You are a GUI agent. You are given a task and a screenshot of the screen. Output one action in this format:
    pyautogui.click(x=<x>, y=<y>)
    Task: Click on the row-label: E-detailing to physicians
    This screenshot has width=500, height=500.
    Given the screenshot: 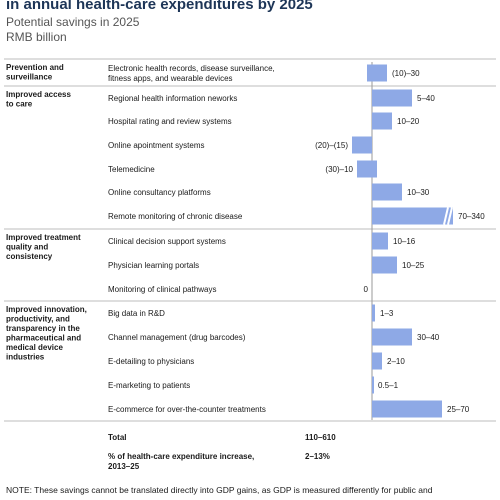 What is the action you would take?
    pyautogui.click(x=151, y=361)
    